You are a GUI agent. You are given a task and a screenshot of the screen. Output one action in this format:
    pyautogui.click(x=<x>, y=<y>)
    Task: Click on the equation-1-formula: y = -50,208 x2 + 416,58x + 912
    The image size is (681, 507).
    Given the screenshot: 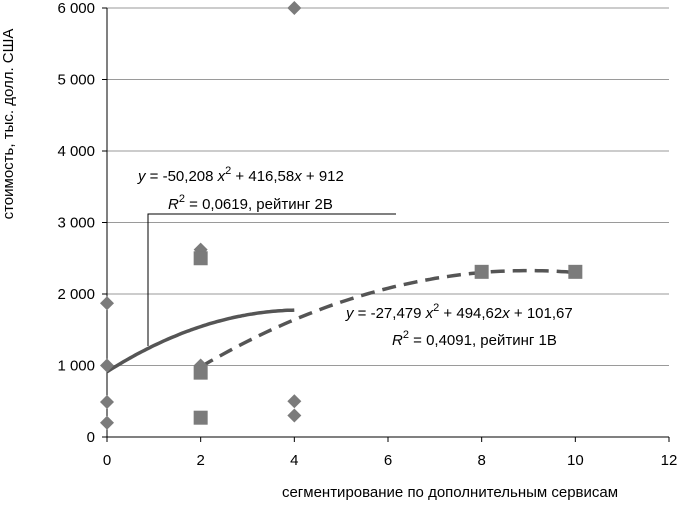 What is the action you would take?
    pyautogui.click(x=240, y=175)
    